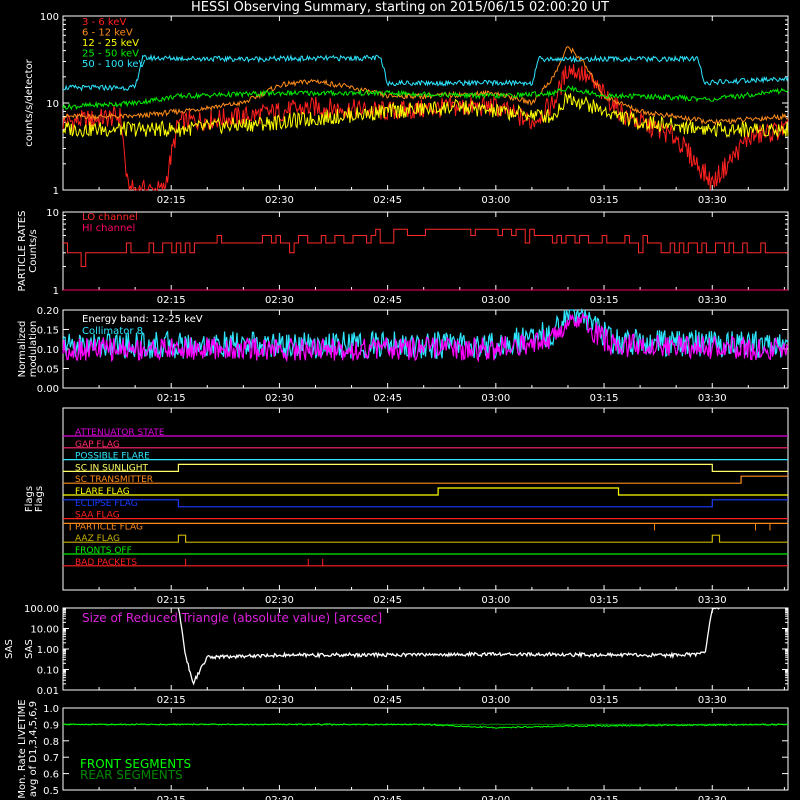  I want to click on modulation-legend-entry: Collimator 8, so click(112, 331).